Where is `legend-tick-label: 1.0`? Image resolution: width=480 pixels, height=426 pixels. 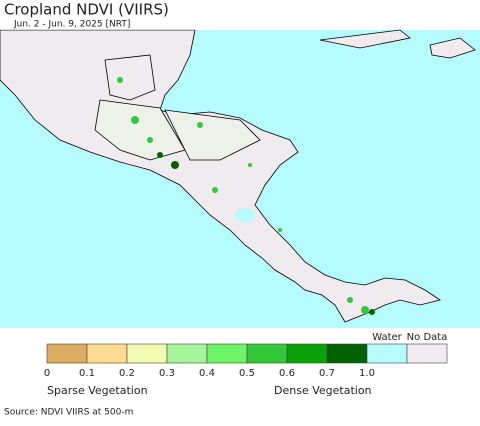
legend-tick-label: 1.0 is located at coordinates (367, 373).